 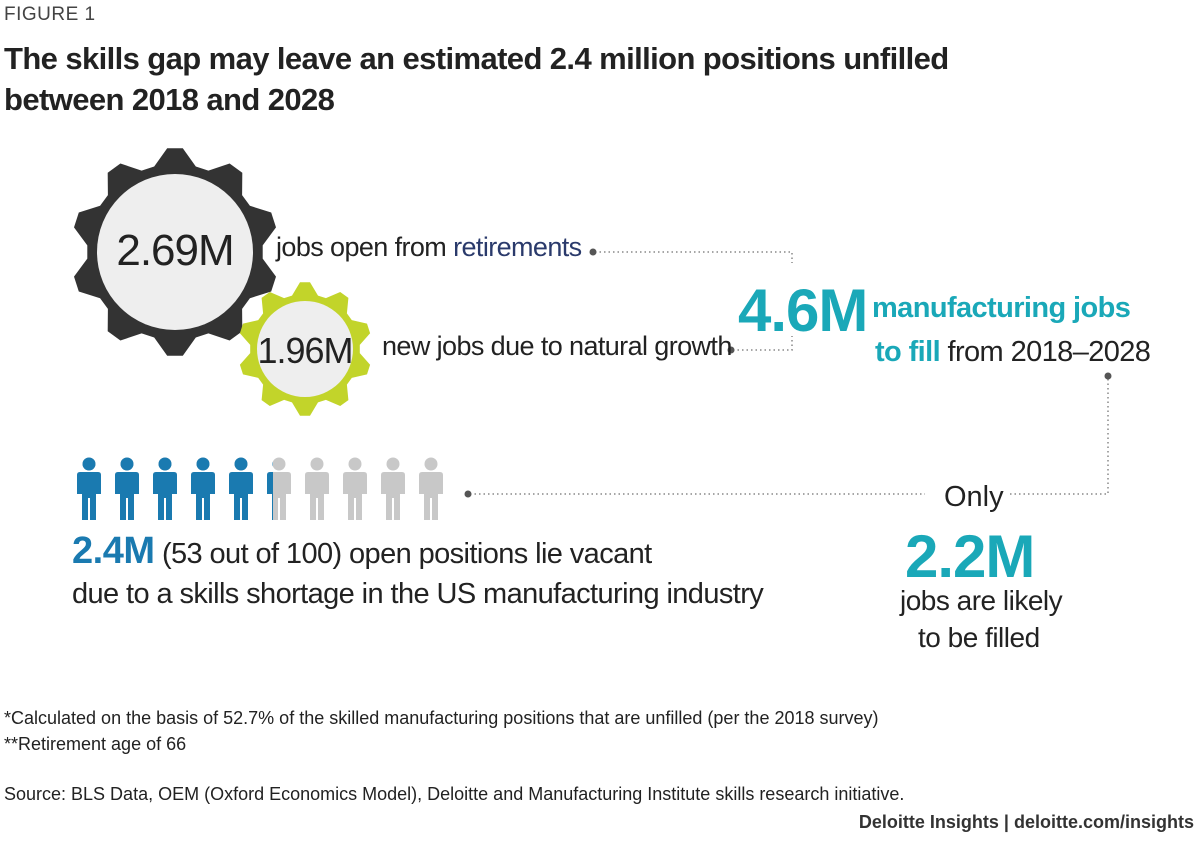 I want to click on filled-prefix: Only, so click(x=974, y=497).